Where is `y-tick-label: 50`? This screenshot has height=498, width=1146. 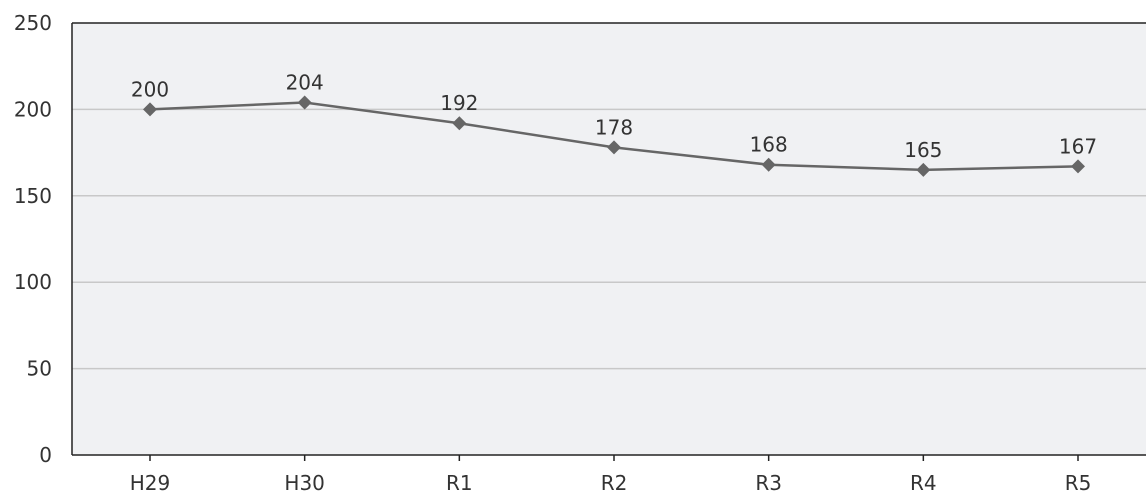 y-tick-label: 50 is located at coordinates (39, 369).